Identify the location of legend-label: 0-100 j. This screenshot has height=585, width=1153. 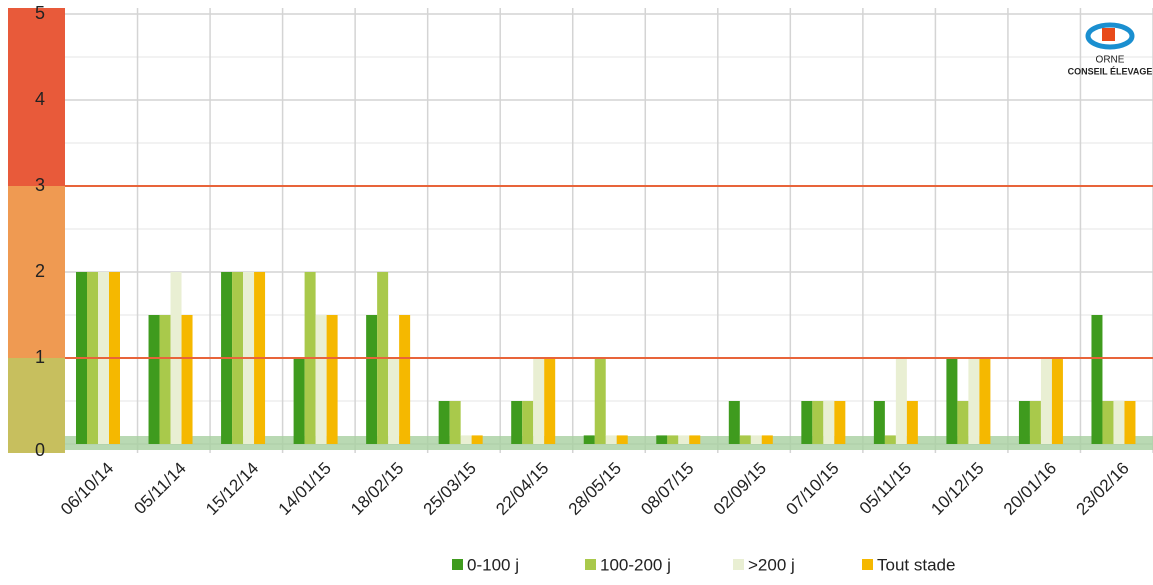
(493, 564).